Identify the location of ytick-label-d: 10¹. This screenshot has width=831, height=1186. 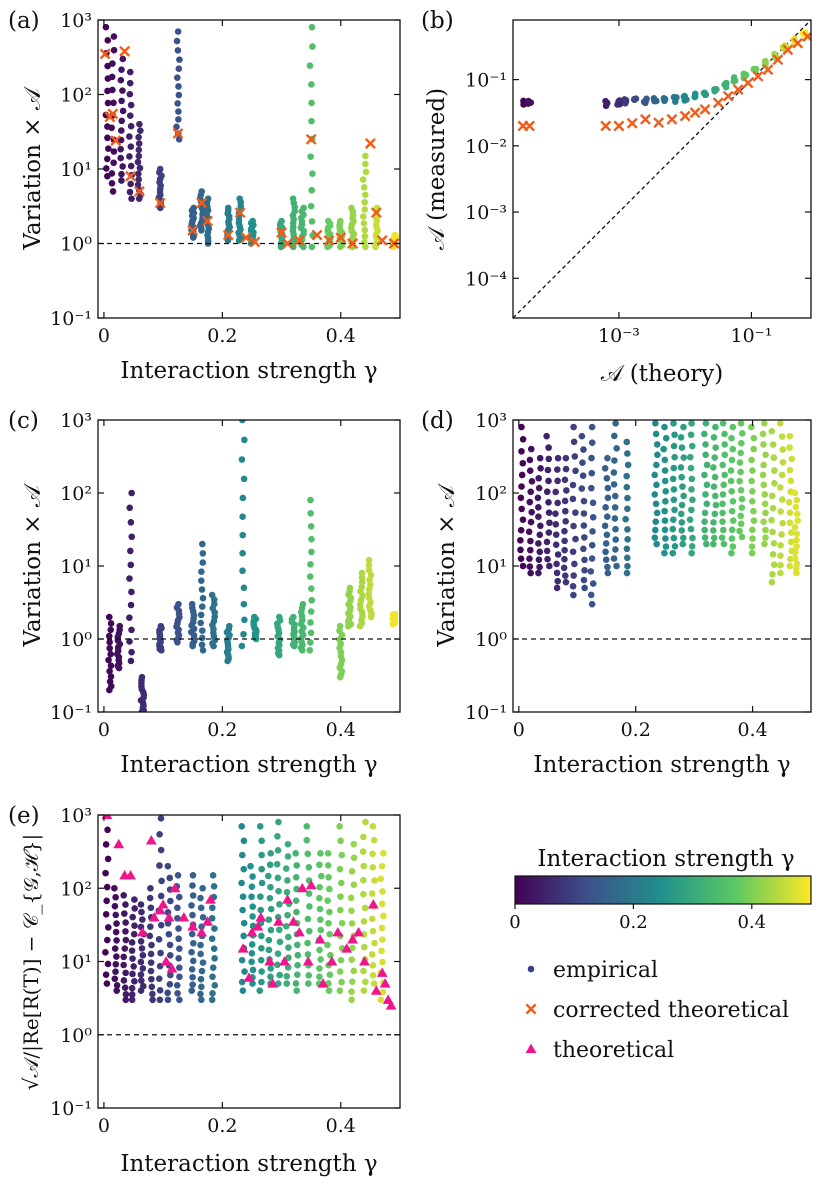
(491, 567).